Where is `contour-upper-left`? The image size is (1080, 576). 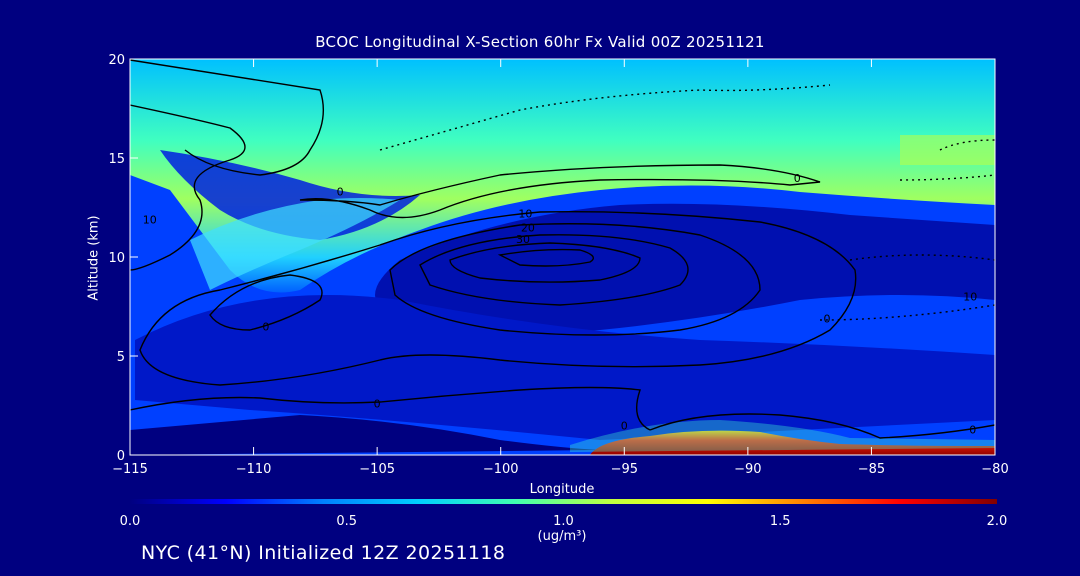
contour-upper-left is located at coordinates (227, 117).